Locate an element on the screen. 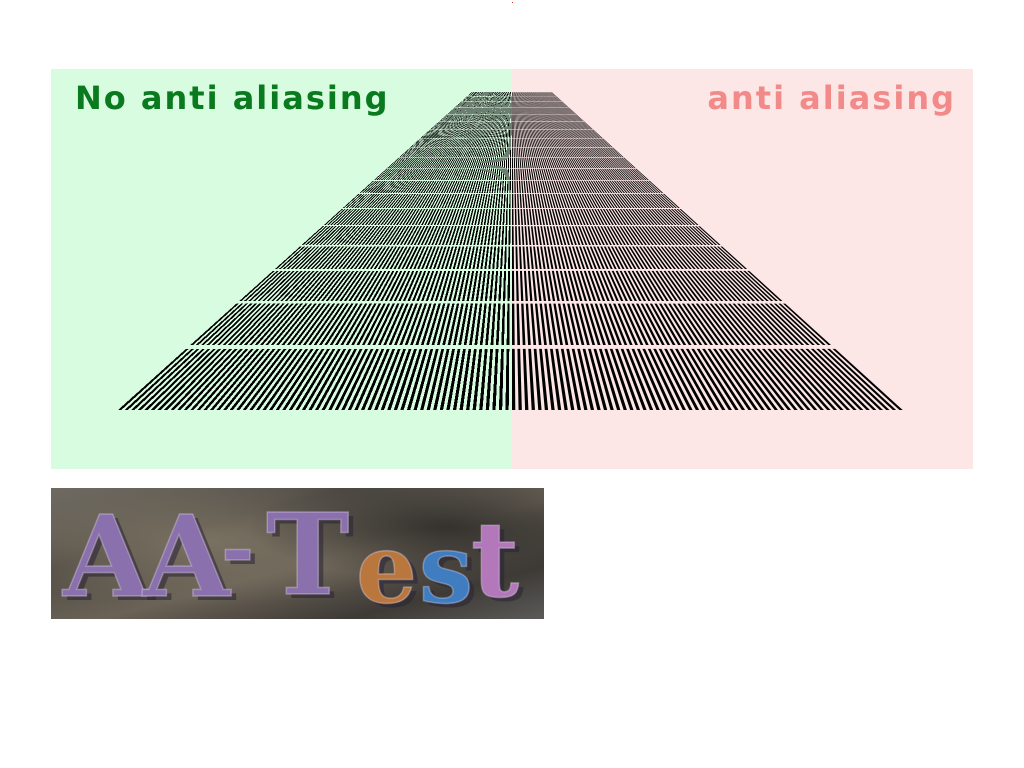  no-anti-aliasing-label: No anti aliasing is located at coordinates (232, 98).